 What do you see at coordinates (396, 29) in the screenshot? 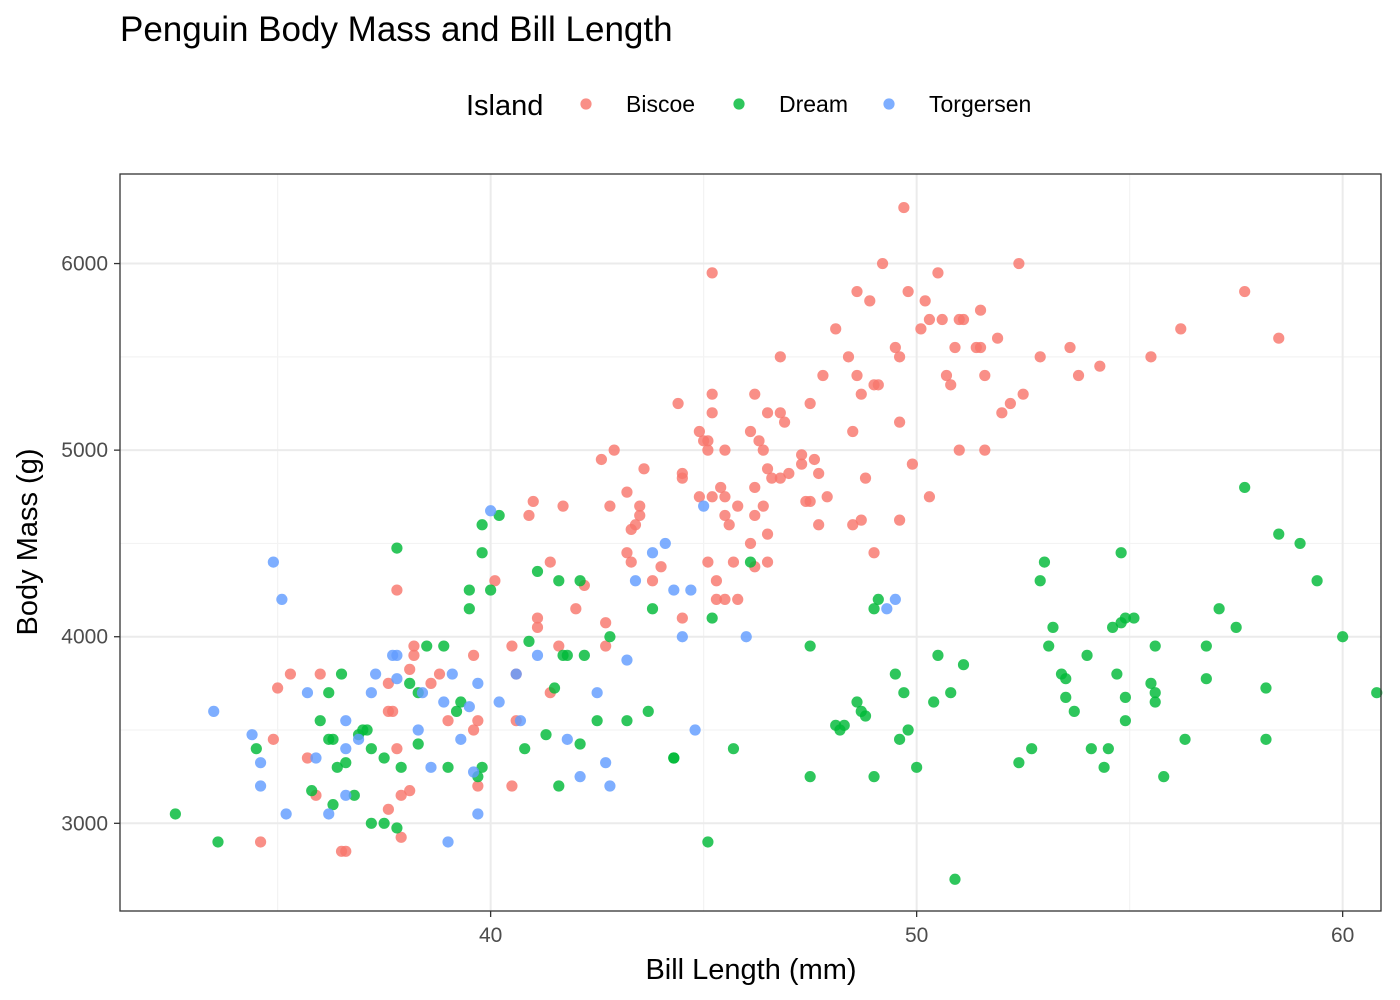
I see `chart-title: Penguin Body Mass and Bill Length` at bounding box center [396, 29].